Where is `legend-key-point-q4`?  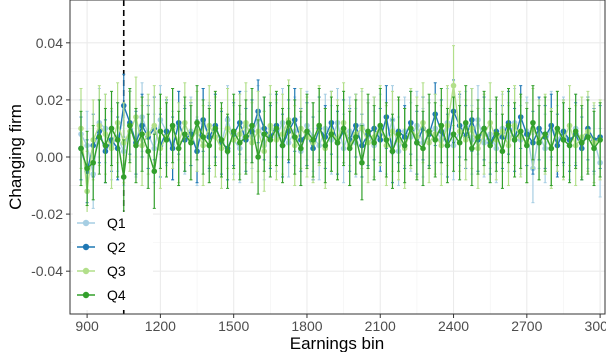
legend-key-point-q4 is located at coordinates (86, 295).